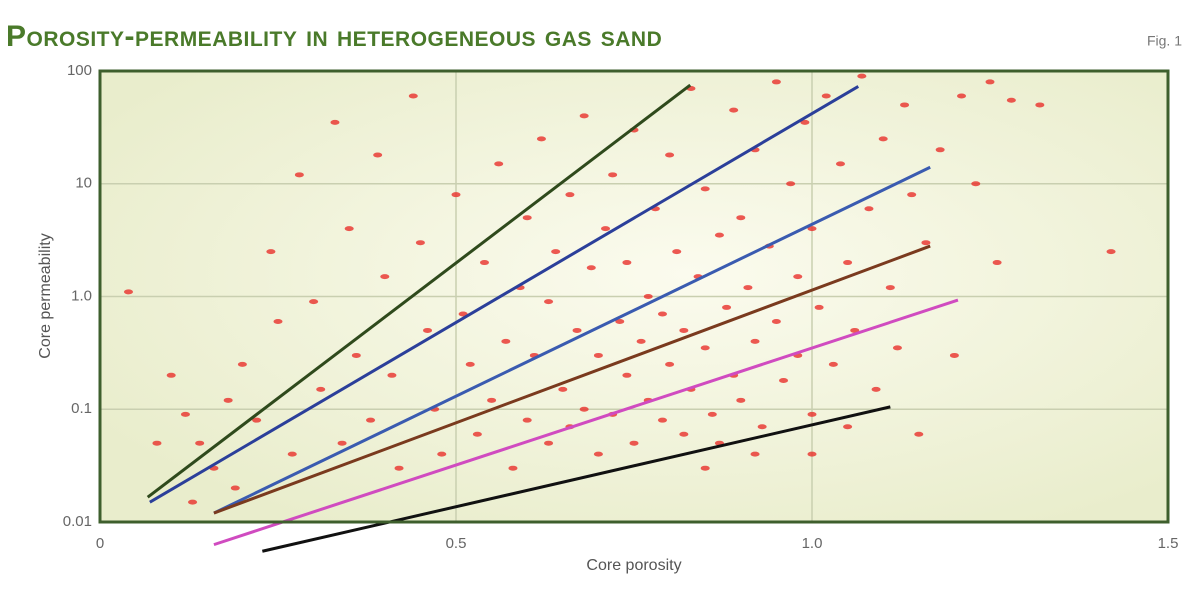 The image size is (1200, 591). I want to click on y-tick-label: 0.01, so click(77, 521).